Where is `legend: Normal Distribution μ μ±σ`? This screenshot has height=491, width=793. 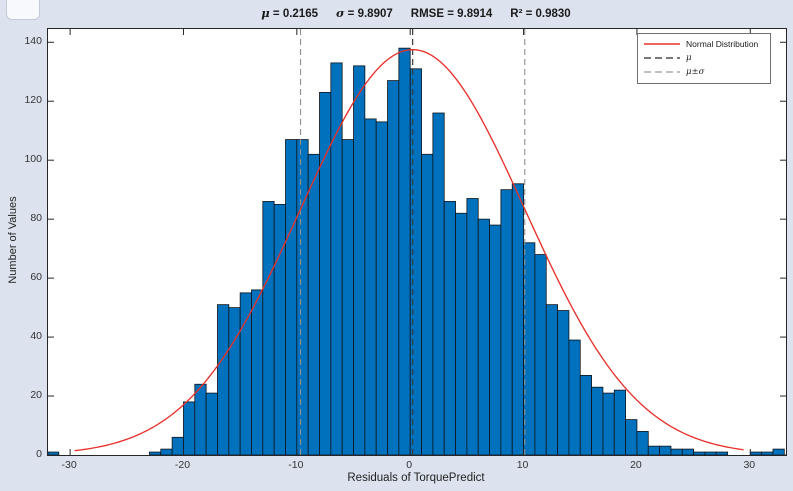
legend: Normal Distribution μ μ±σ is located at coordinates (704, 58).